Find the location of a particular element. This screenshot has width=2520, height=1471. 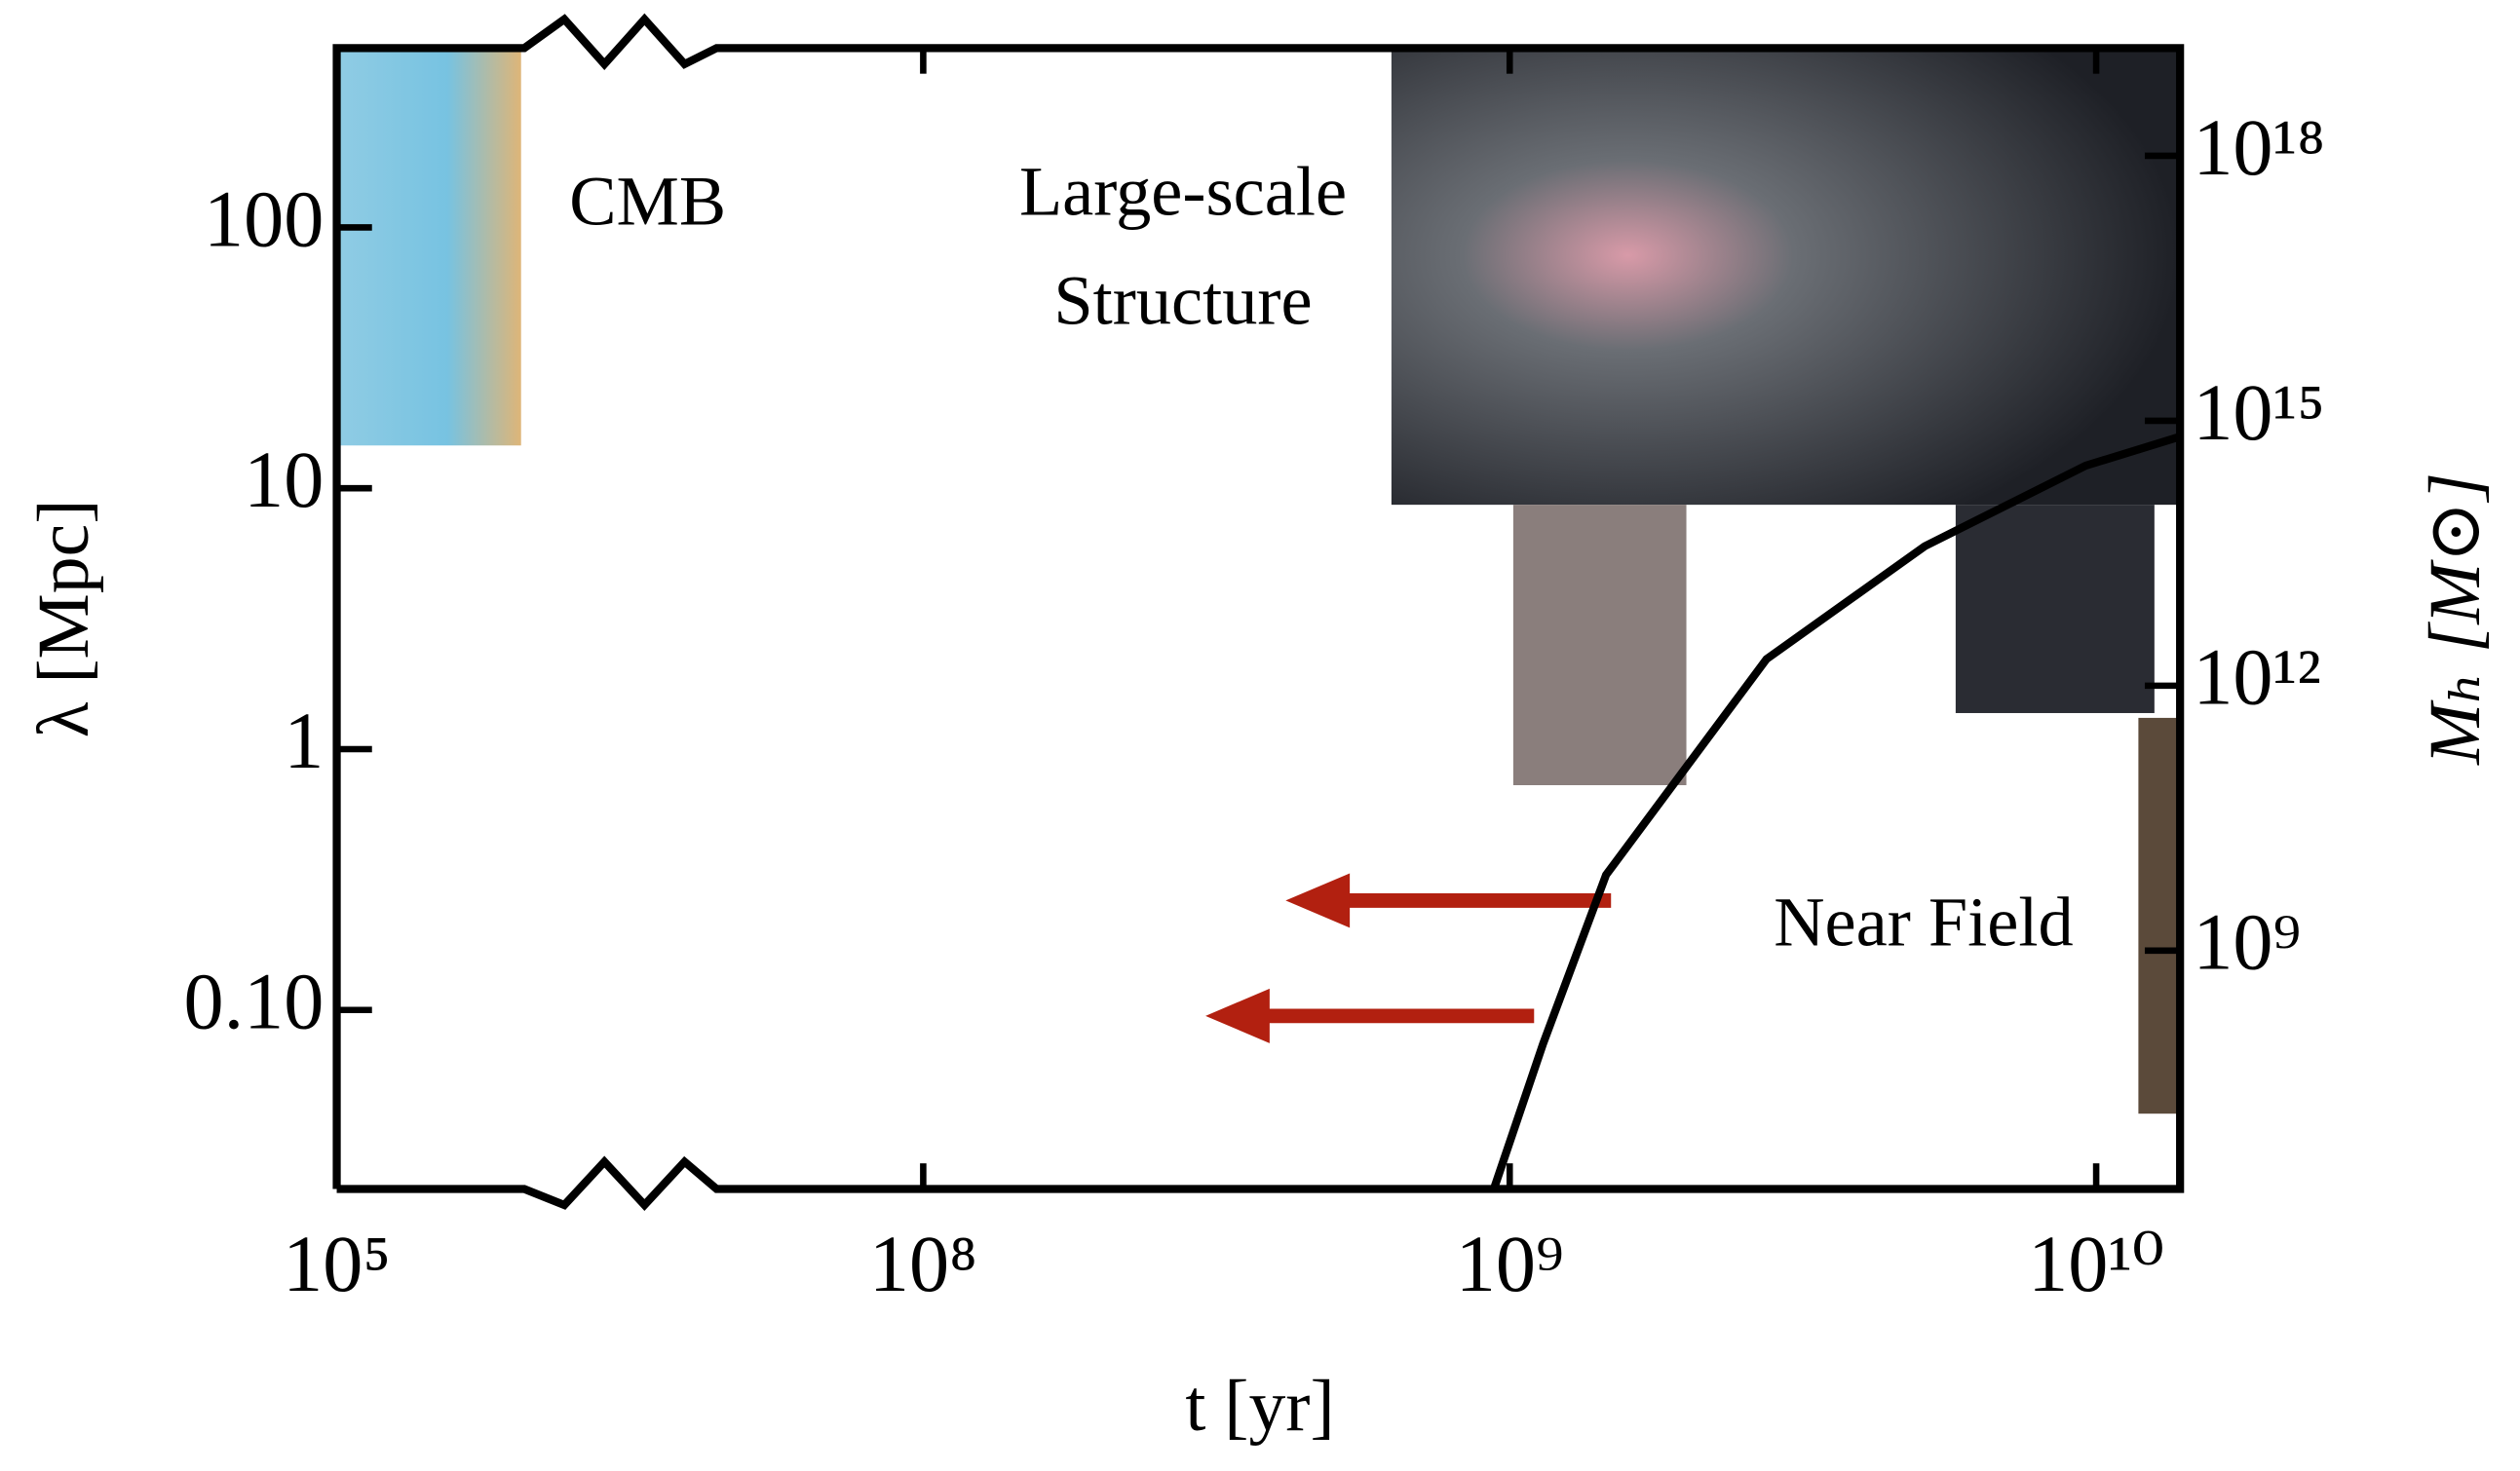

y2-tick-label: 10⁹ is located at coordinates (2247, 942).